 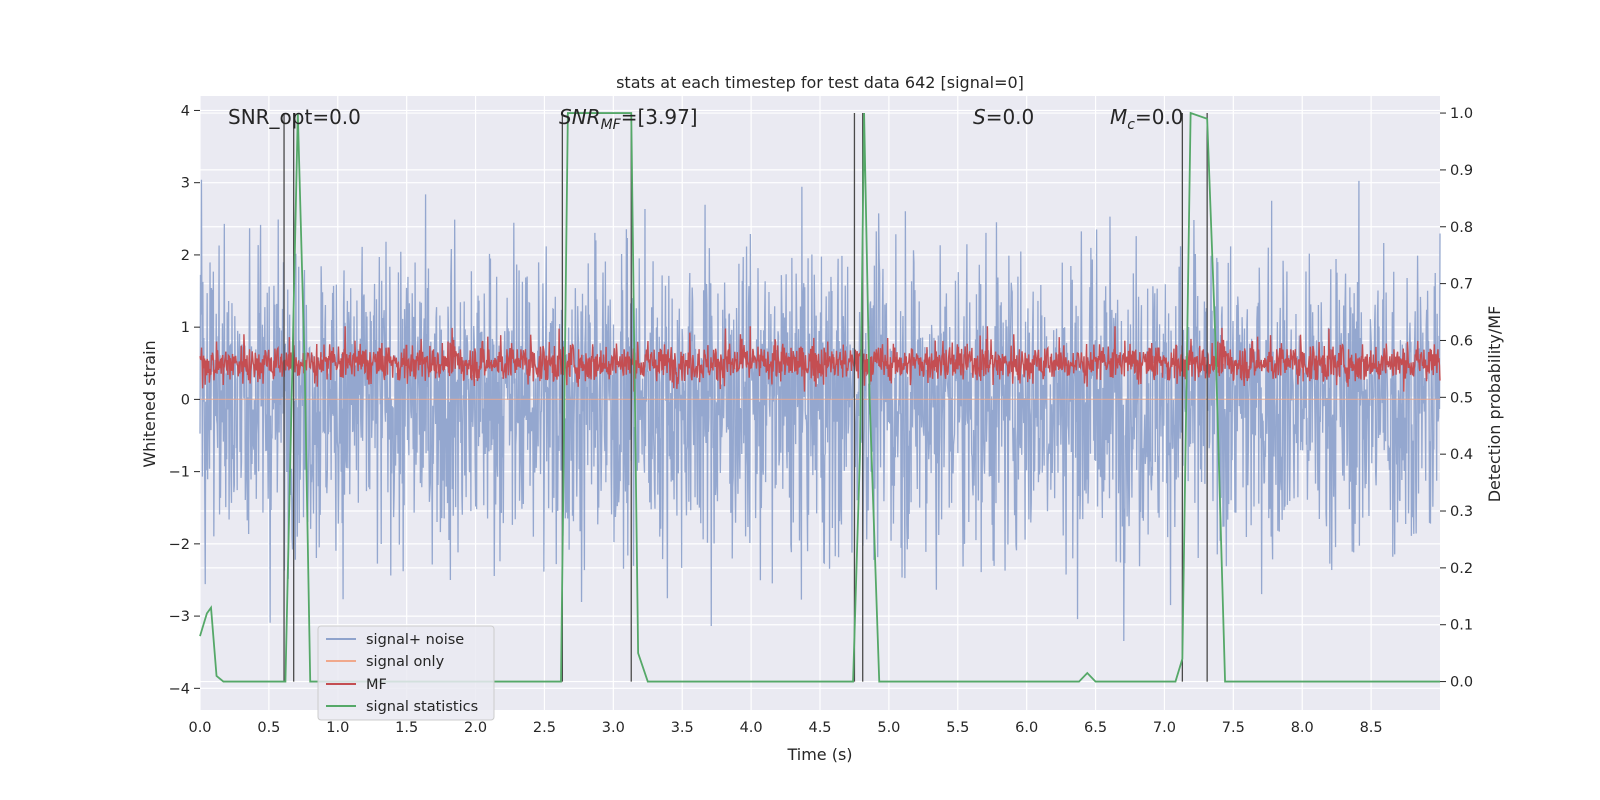 I want to click on y-left-tick-label: −4, so click(x=179, y=689).